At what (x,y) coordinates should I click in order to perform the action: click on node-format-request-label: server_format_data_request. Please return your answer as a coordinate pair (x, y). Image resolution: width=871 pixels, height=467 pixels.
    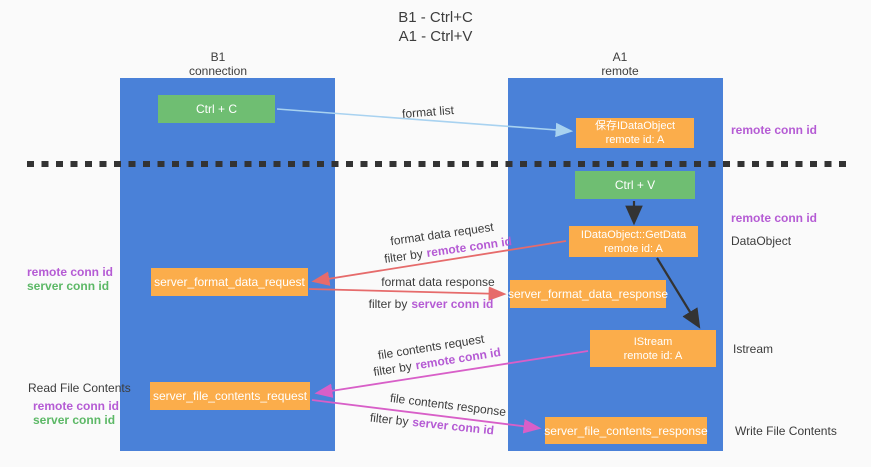
    Looking at the image, I should click on (229, 282).